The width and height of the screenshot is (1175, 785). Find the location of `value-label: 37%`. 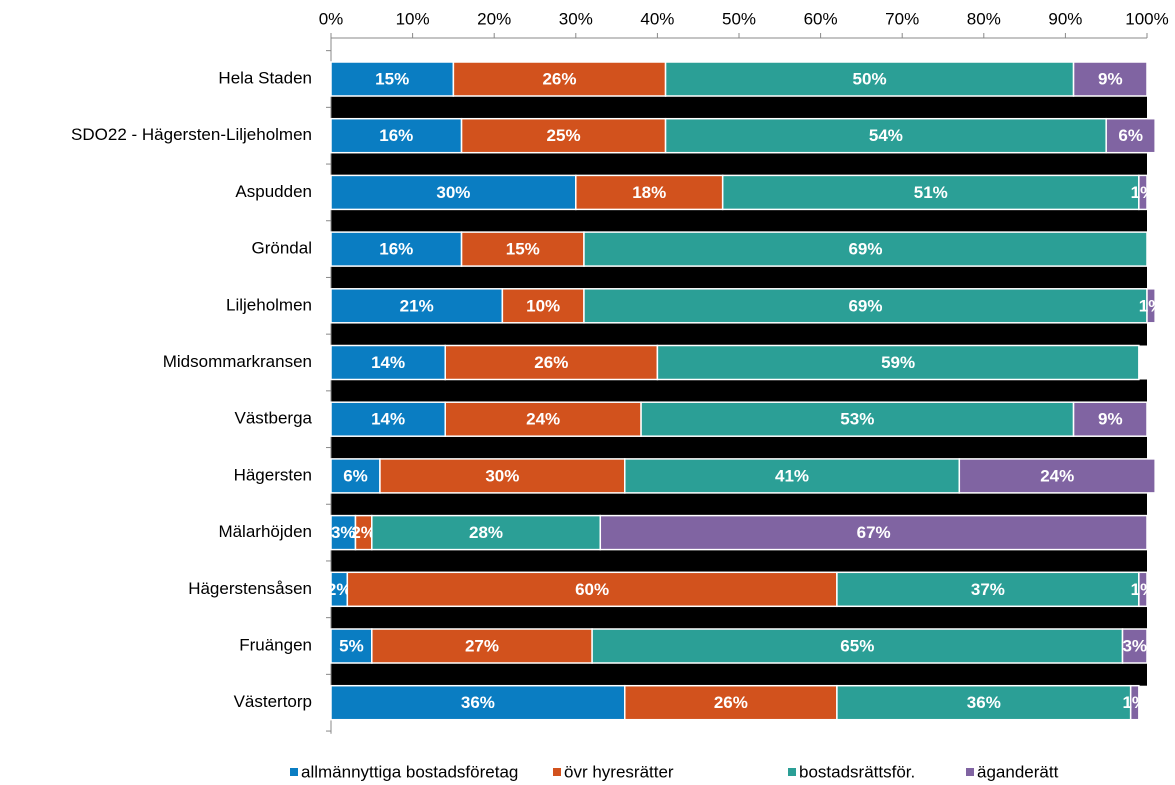

value-label: 37% is located at coordinates (988, 589).